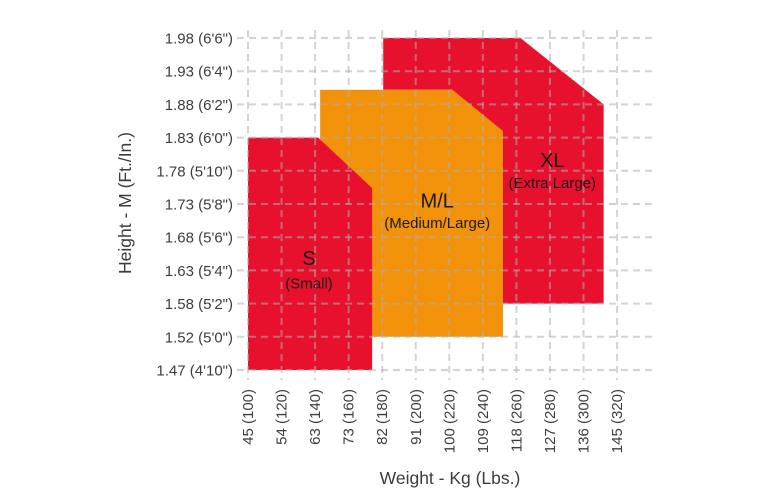 The height and width of the screenshot is (500, 768). Describe the element at coordinates (382, 417) in the screenshot. I see `x-tick-label: 82 (180)` at that location.